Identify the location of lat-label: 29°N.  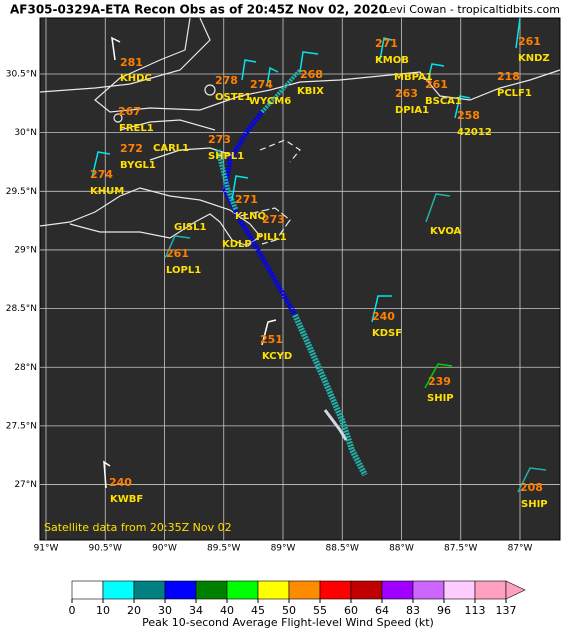
(25, 250).